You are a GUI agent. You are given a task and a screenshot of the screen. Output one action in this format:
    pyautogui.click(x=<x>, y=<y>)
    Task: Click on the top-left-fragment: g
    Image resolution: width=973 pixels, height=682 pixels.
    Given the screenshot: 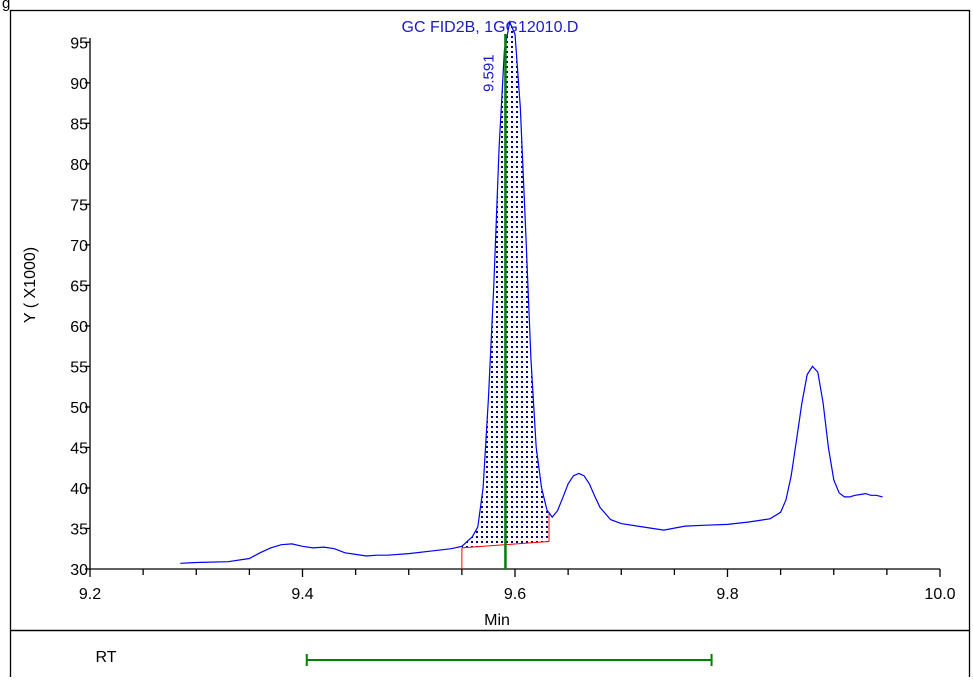 What is the action you would take?
    pyautogui.click(x=6, y=6)
    